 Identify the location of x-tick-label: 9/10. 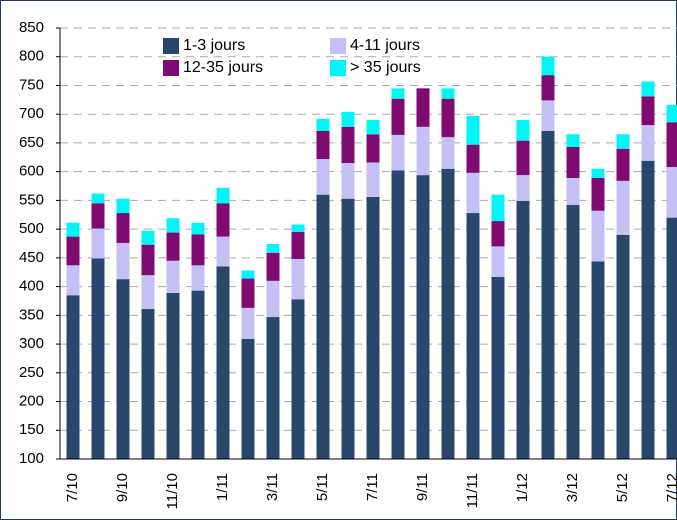
(122, 487).